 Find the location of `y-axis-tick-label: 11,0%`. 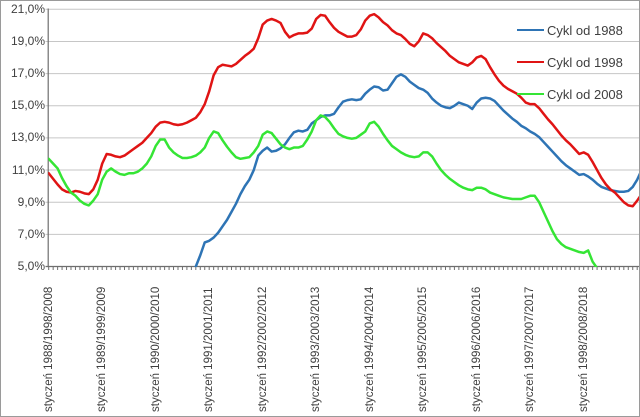

y-axis-tick-label: 11,0% is located at coordinates (28, 169).